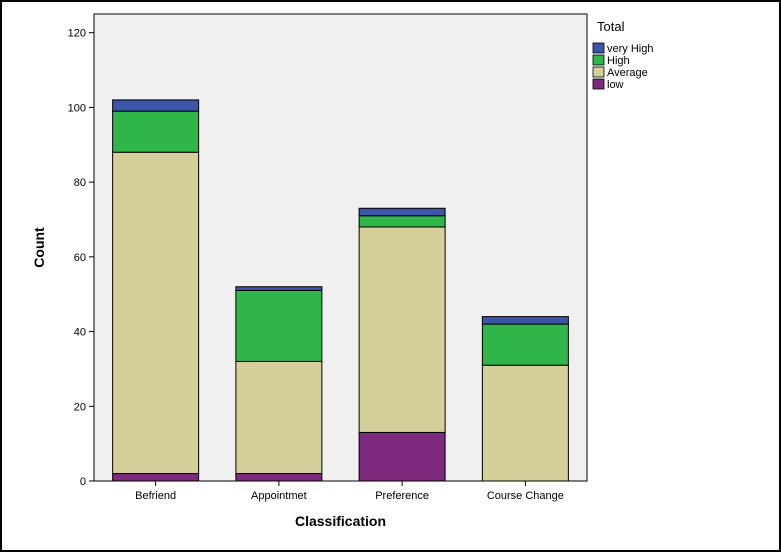 The image size is (781, 554). Describe the element at coordinates (615, 85) in the screenshot. I see `legend-label-low: low` at that location.